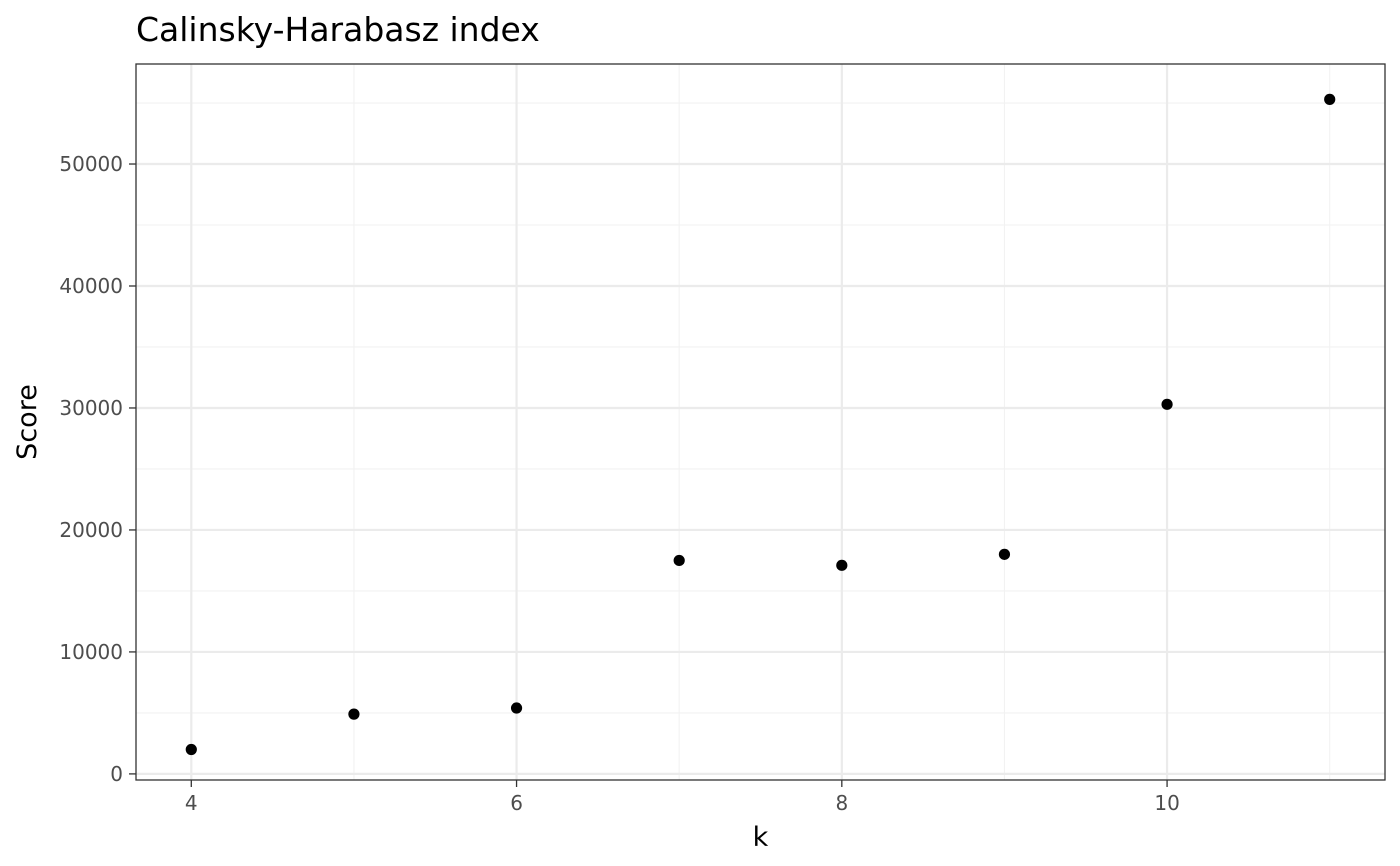  What do you see at coordinates (91, 286) in the screenshot?
I see `y-tick-label: 40000` at bounding box center [91, 286].